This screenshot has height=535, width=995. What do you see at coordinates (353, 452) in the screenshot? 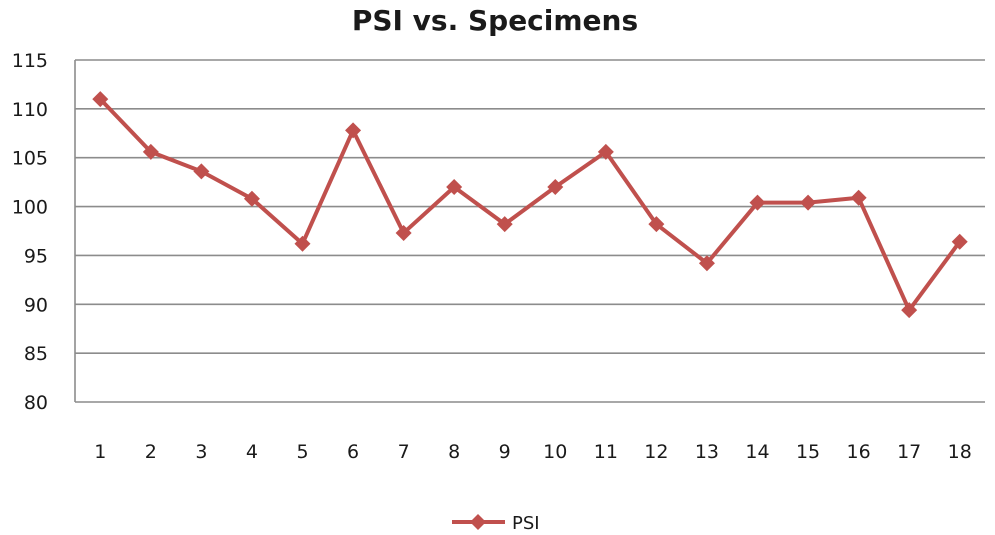
I see `x-tick-label: 6` at bounding box center [353, 452].